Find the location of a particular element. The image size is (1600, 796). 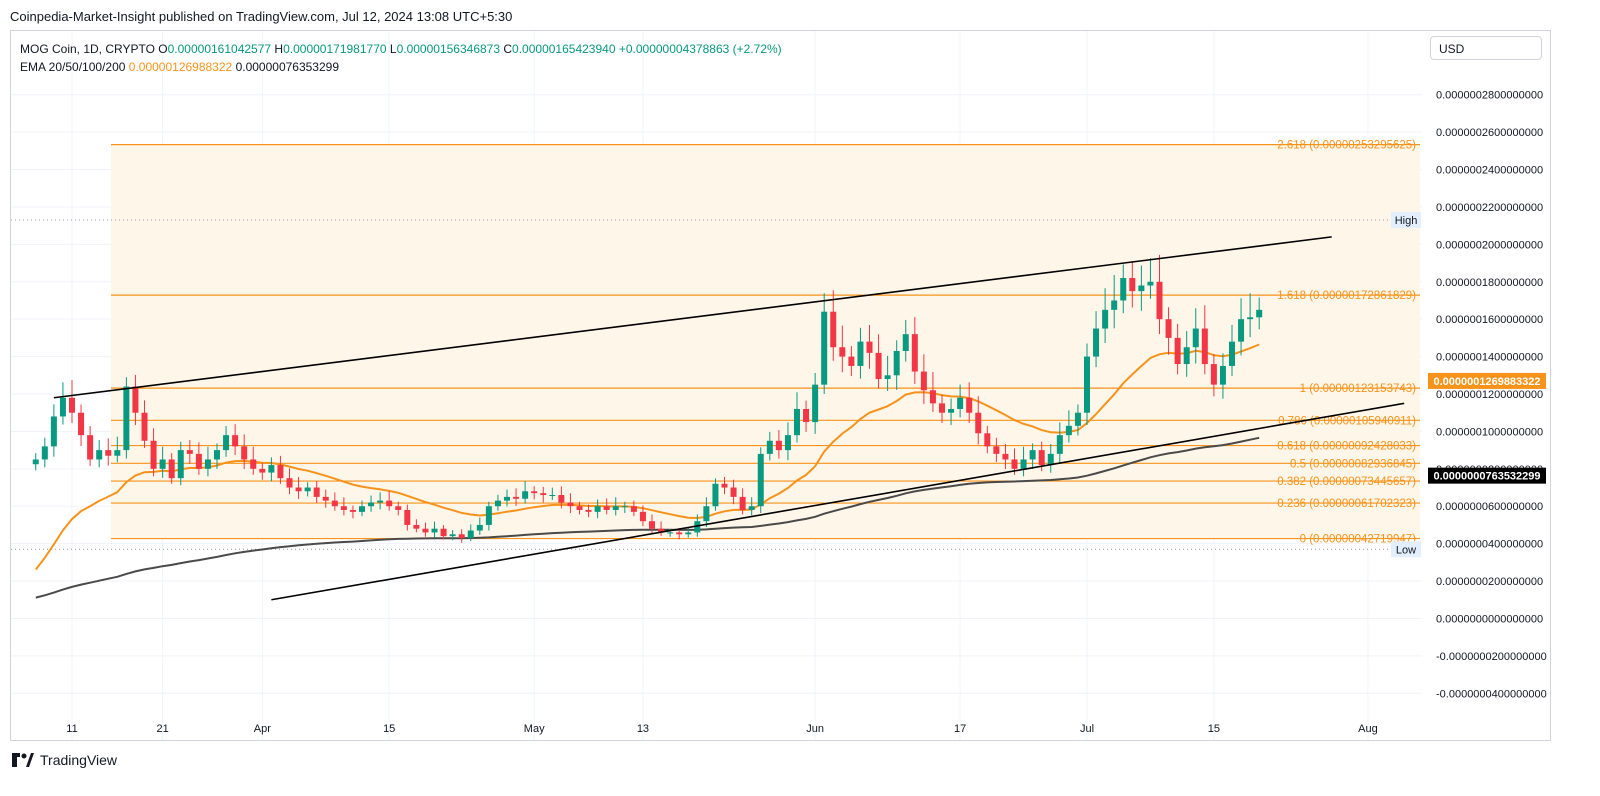

fib-label: 2.618 (0.00000253295625) is located at coordinates (1346, 146).